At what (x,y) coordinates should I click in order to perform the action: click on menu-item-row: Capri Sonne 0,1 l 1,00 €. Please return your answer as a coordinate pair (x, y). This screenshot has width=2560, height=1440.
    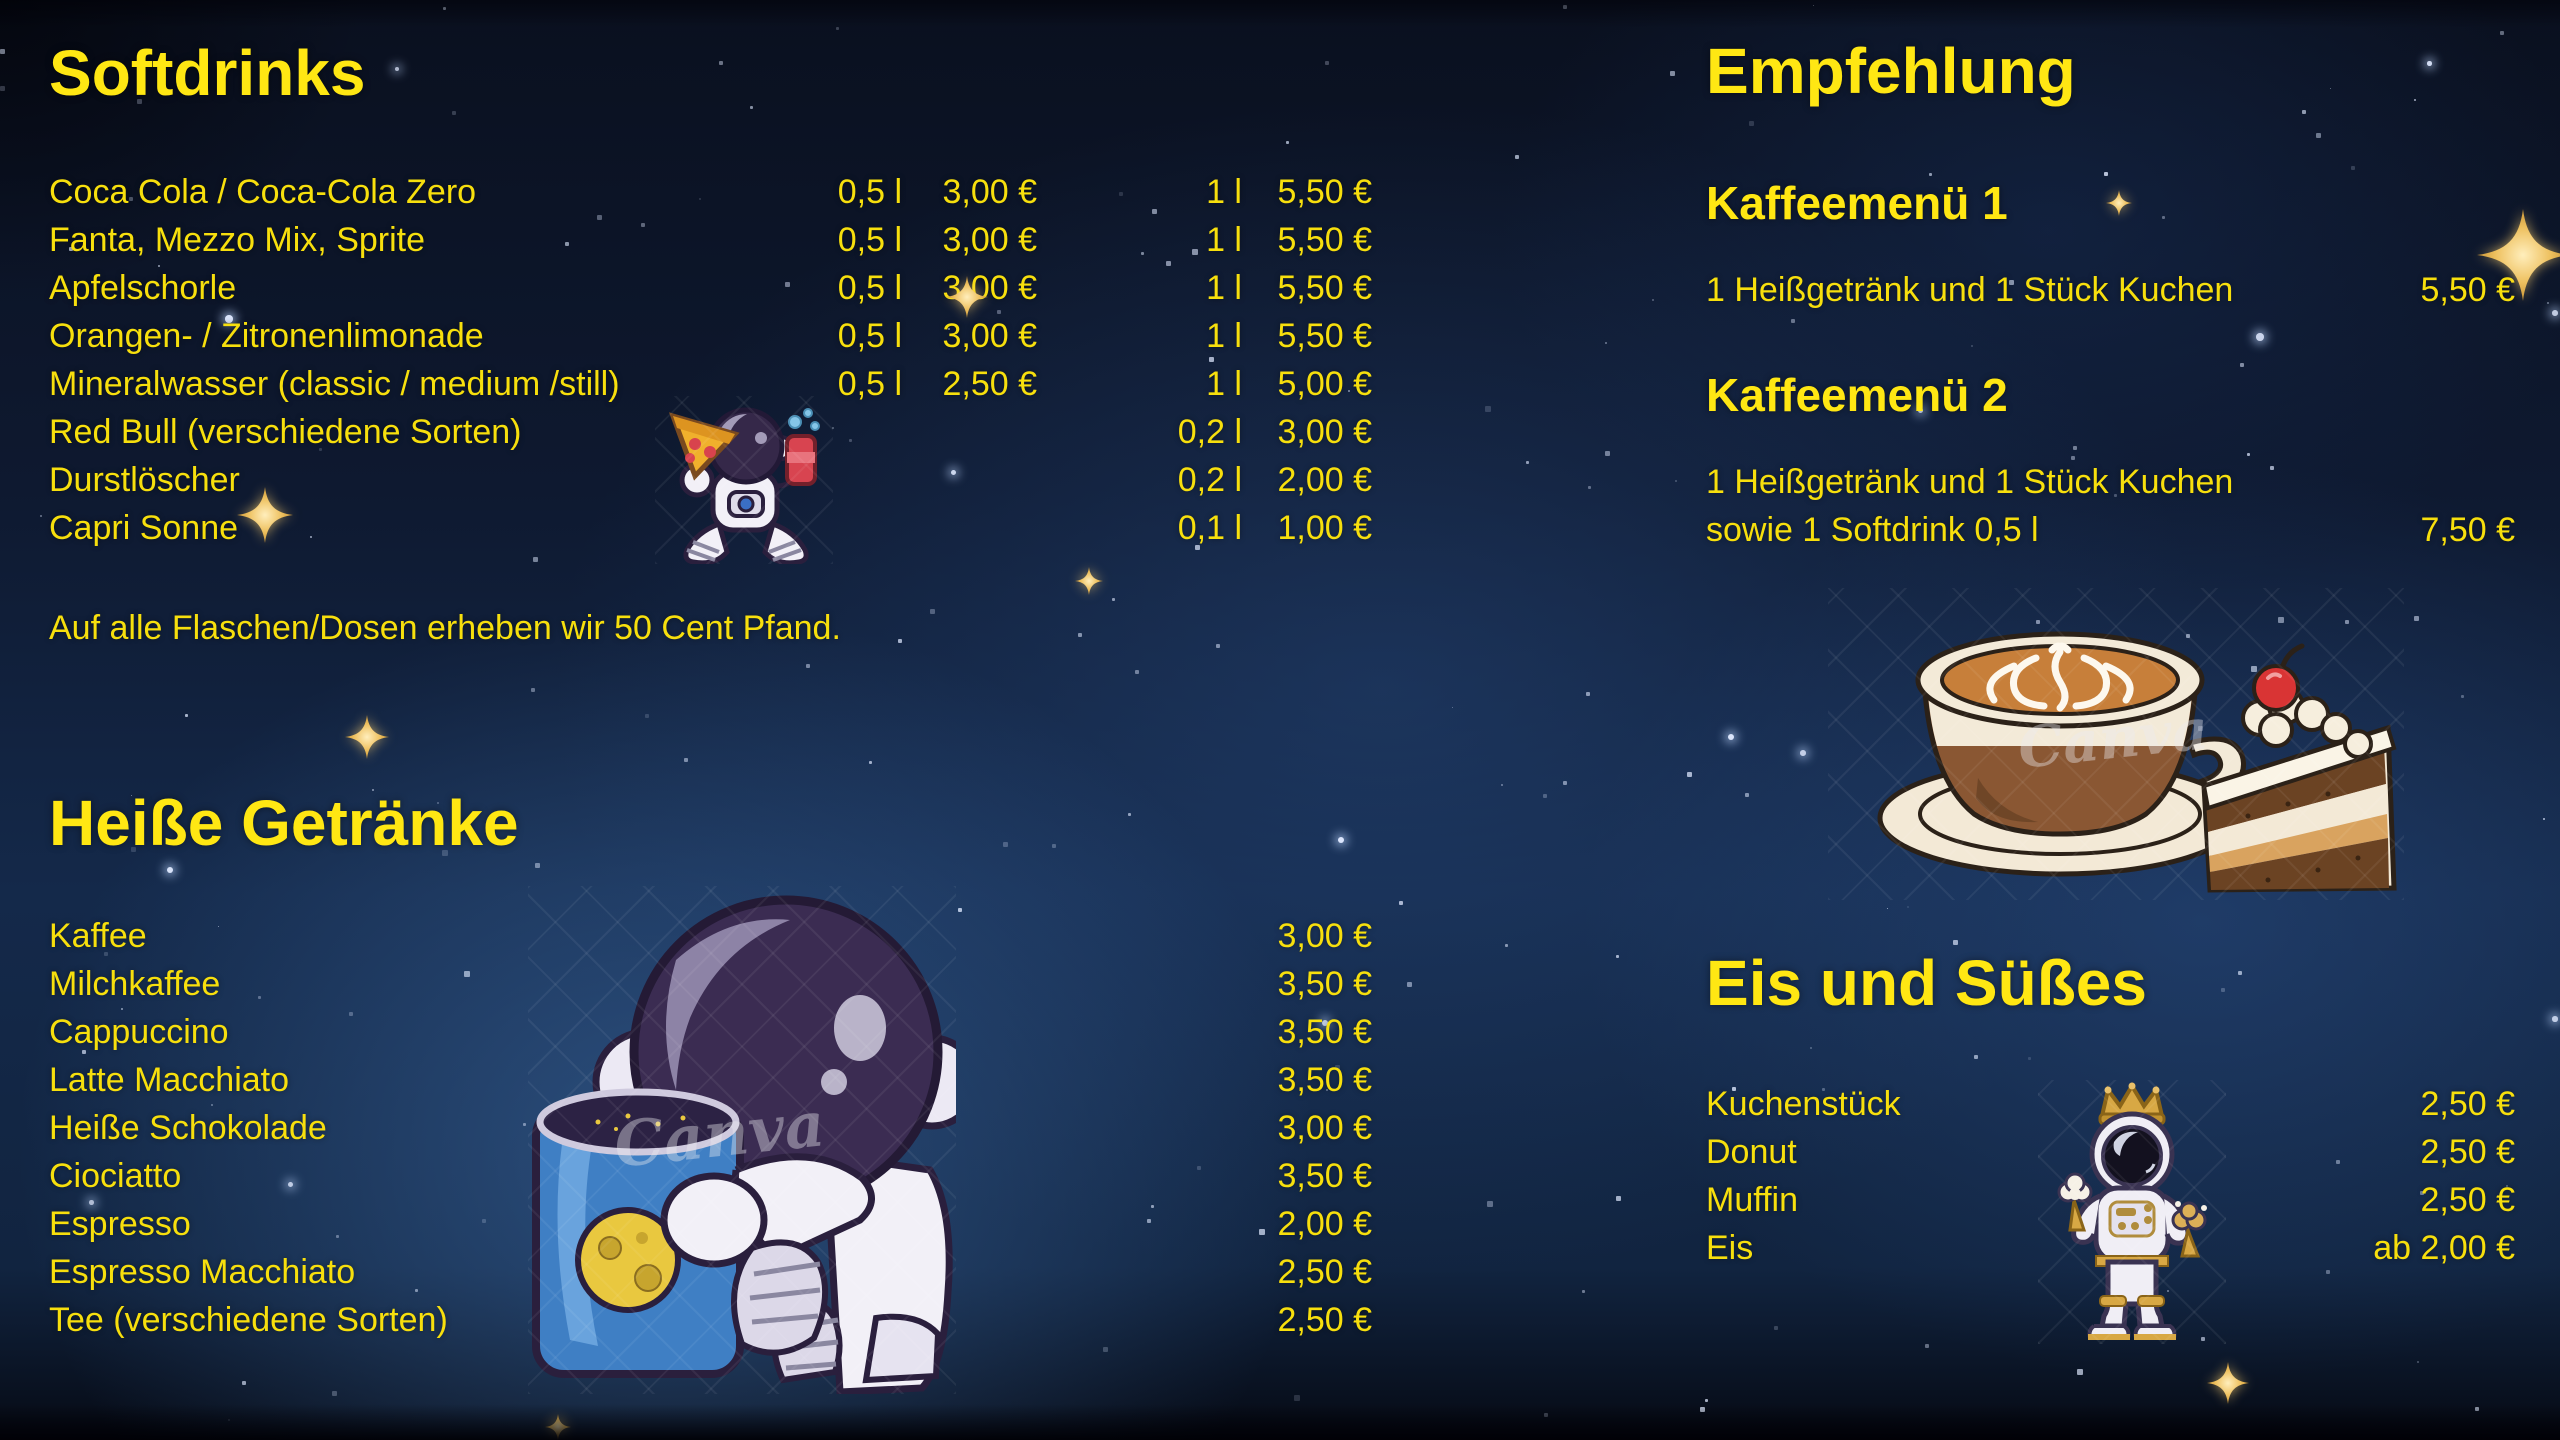
    Looking at the image, I should click on (710, 528).